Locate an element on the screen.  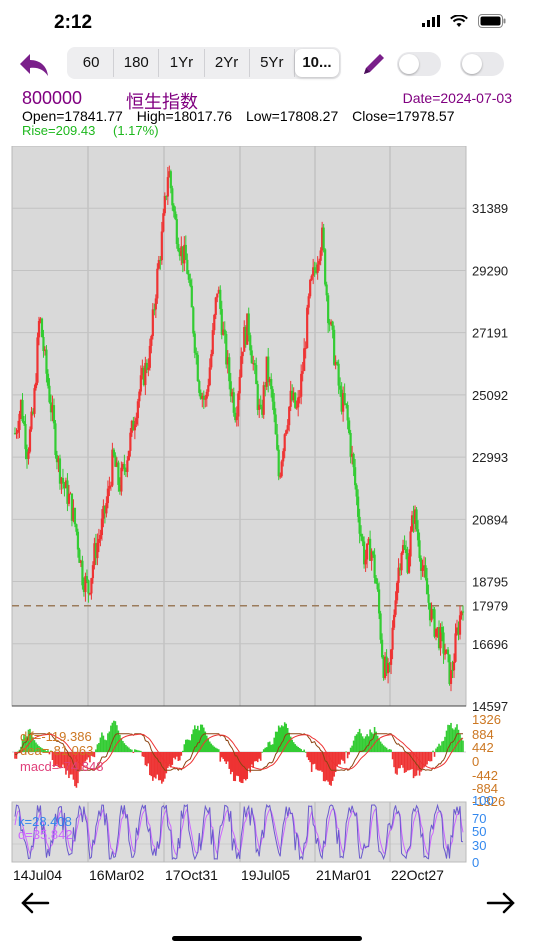
status-bar: 2:12 is located at coordinates (267, 23).